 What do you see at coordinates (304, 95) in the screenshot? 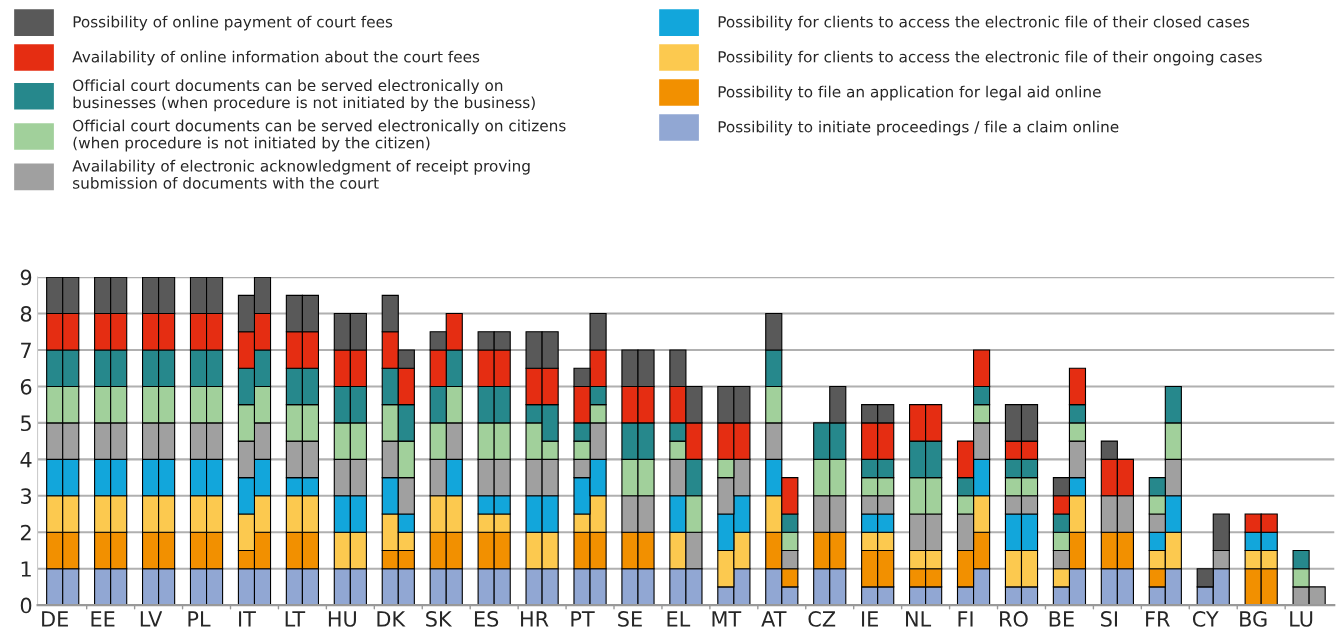
I see `legend-label: Official court documents can be served electronically on businesses (when procedure is not initiated by the business)` at bounding box center [304, 95].